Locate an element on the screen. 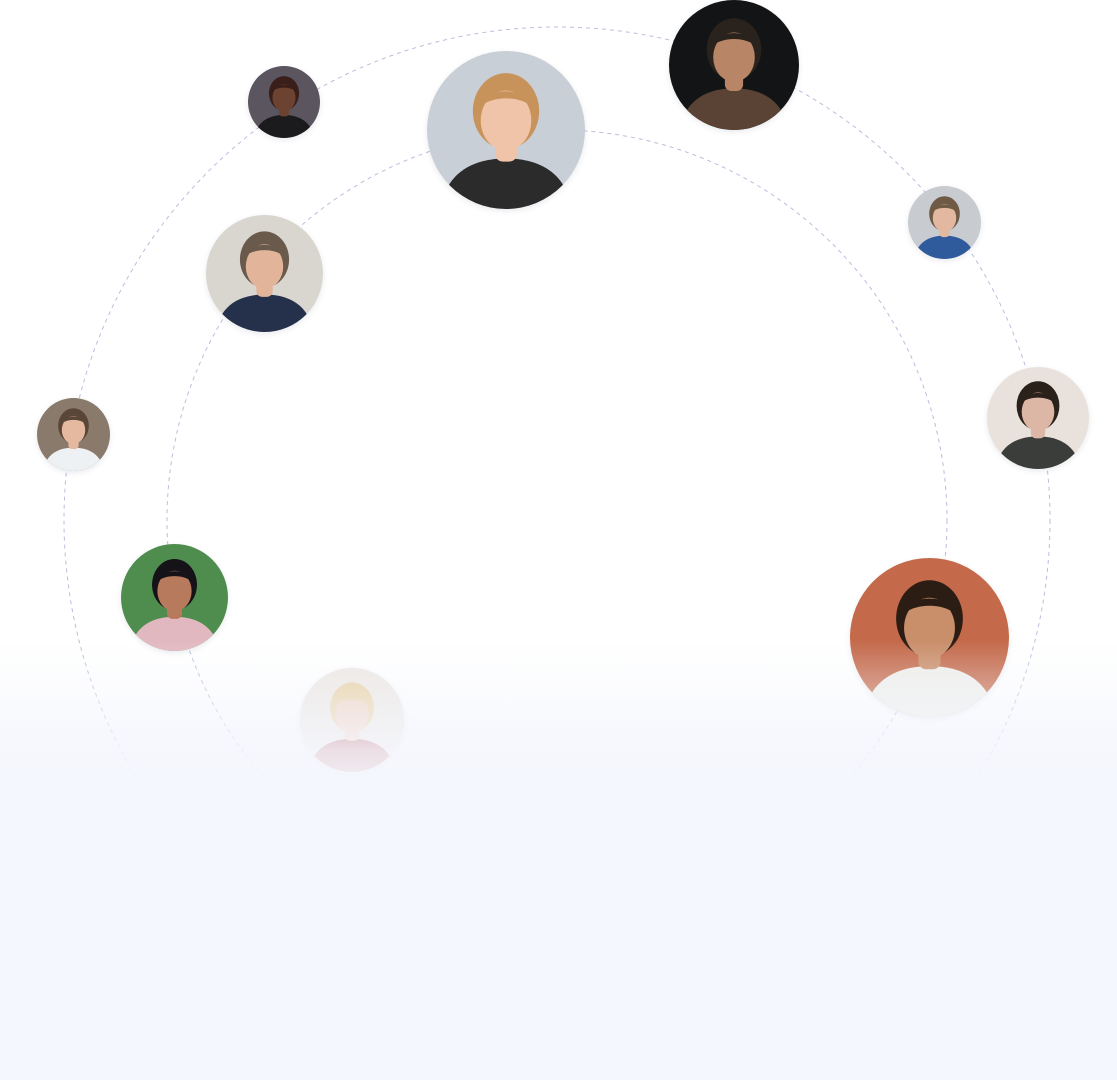 The image size is (1117, 1080). avatar-man-glasses-right is located at coordinates (944, 222).